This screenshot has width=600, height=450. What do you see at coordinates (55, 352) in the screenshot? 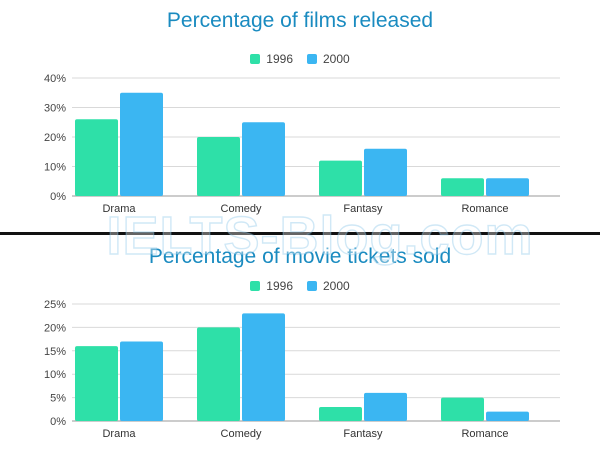
I see `y-tick-label: 15%` at bounding box center [55, 352].